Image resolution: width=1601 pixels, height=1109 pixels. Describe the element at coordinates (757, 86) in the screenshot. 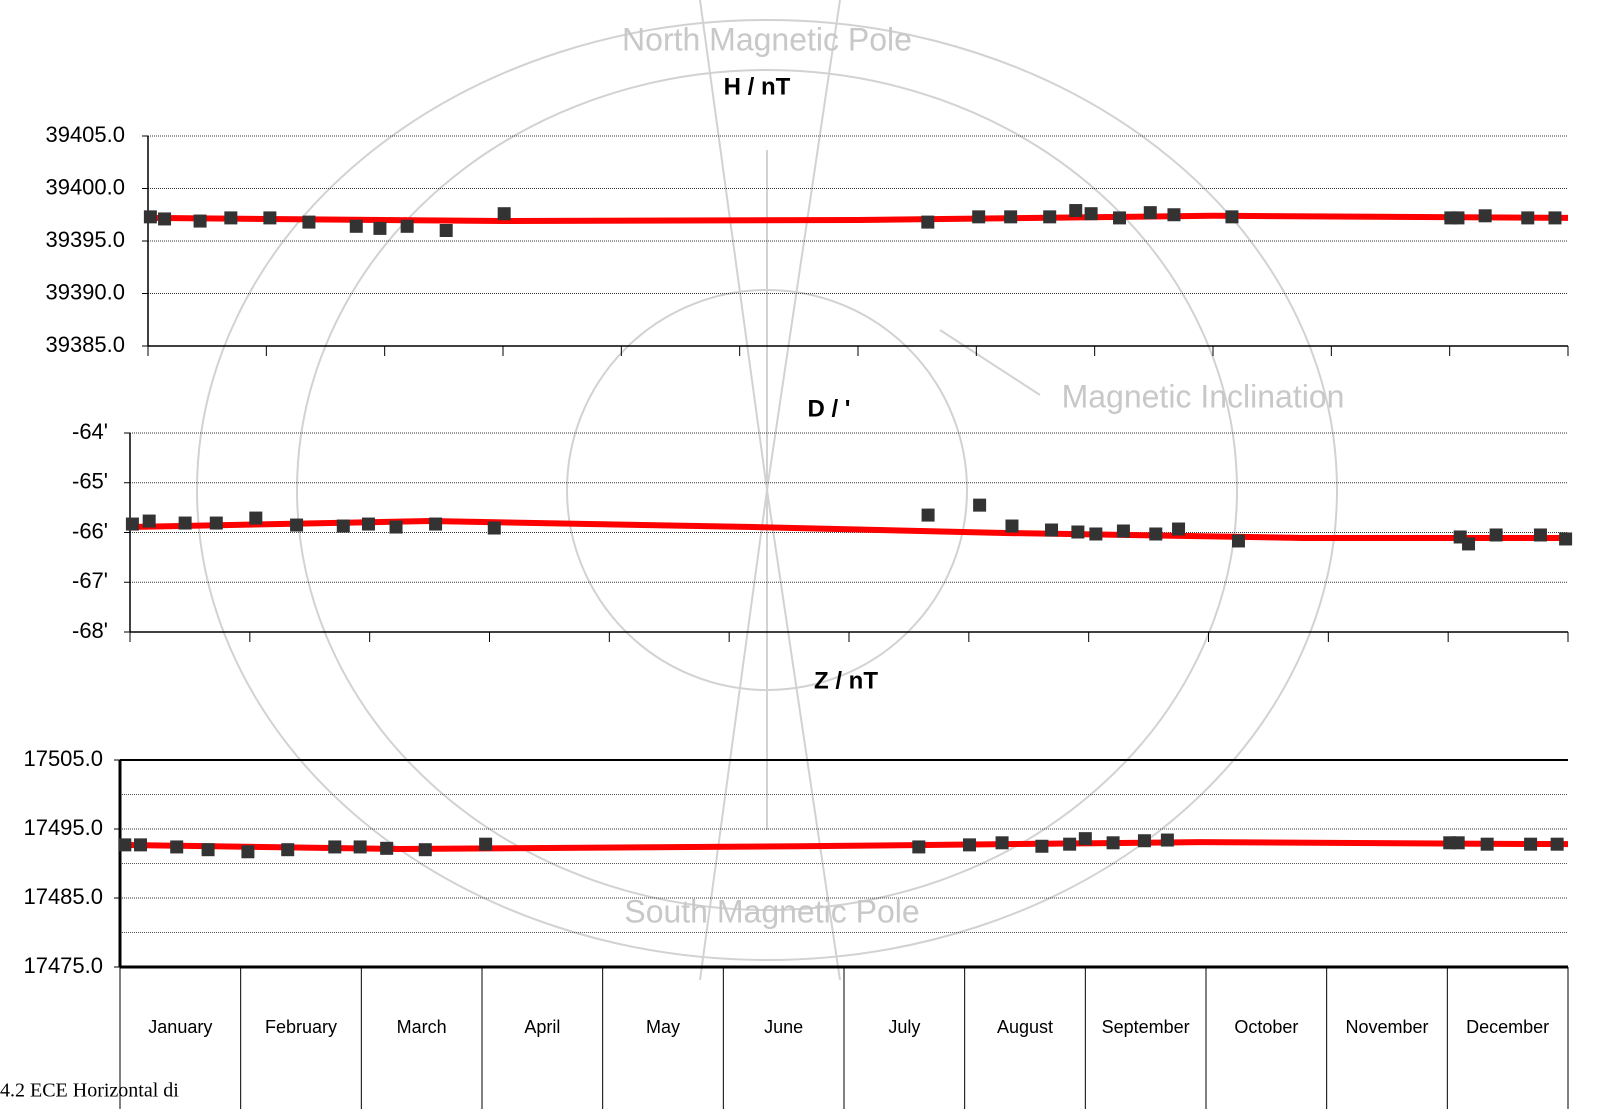

I see `chart-title: H / nT` at that location.